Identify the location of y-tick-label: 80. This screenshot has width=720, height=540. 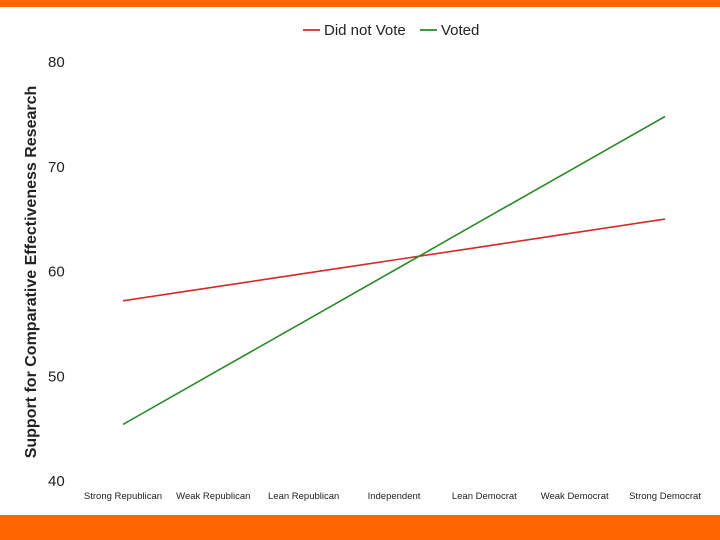
(56, 62).